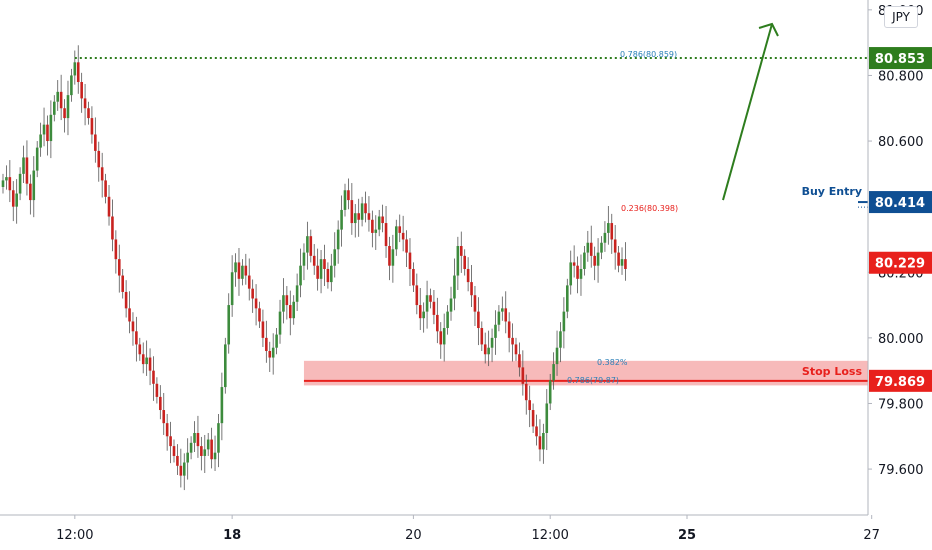 The image size is (932, 550). What do you see at coordinates (612, 362) in the screenshot?
I see `stop-fib-label-a: 0.382%` at bounding box center [612, 362].